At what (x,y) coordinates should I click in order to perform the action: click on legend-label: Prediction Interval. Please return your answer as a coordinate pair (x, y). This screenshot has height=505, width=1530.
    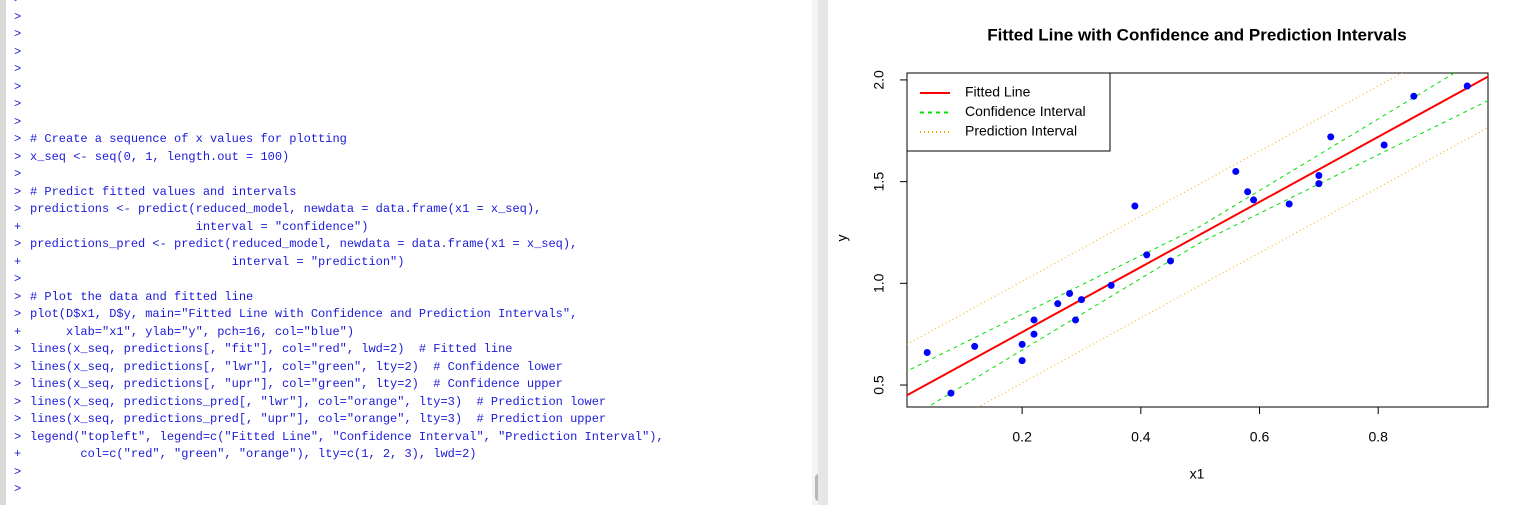
    Looking at the image, I should click on (1021, 131).